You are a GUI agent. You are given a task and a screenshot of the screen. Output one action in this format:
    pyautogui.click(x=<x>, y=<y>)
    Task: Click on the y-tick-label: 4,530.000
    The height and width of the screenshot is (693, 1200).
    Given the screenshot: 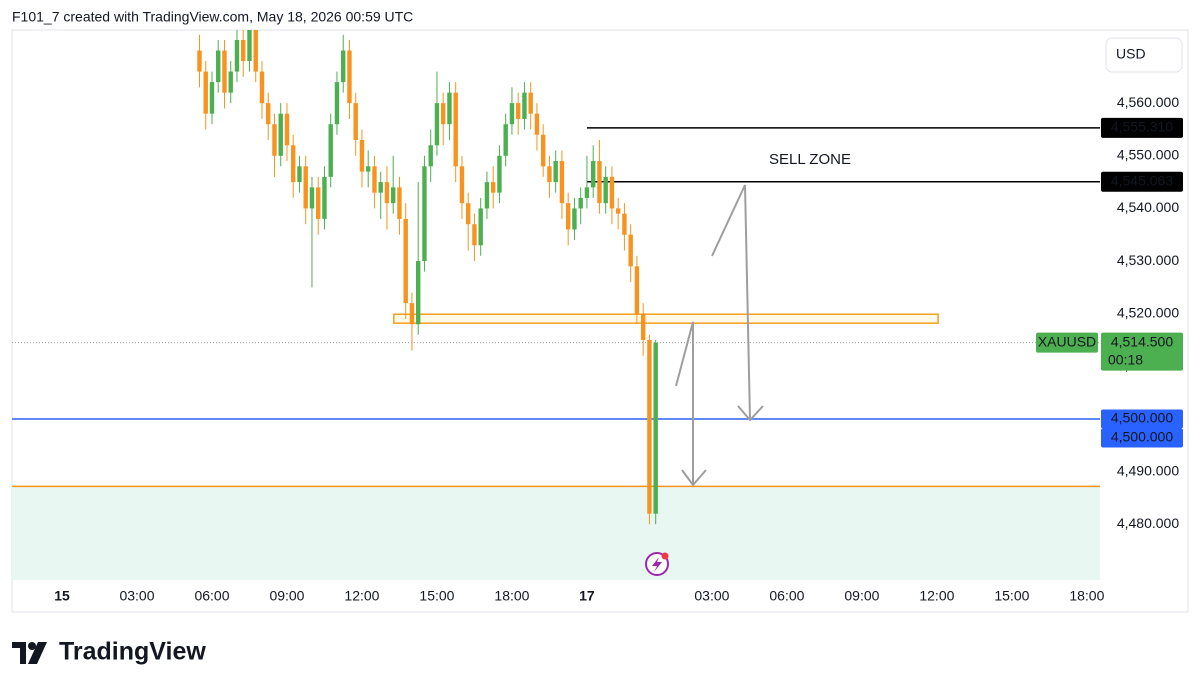 What is the action you would take?
    pyautogui.click(x=1148, y=260)
    